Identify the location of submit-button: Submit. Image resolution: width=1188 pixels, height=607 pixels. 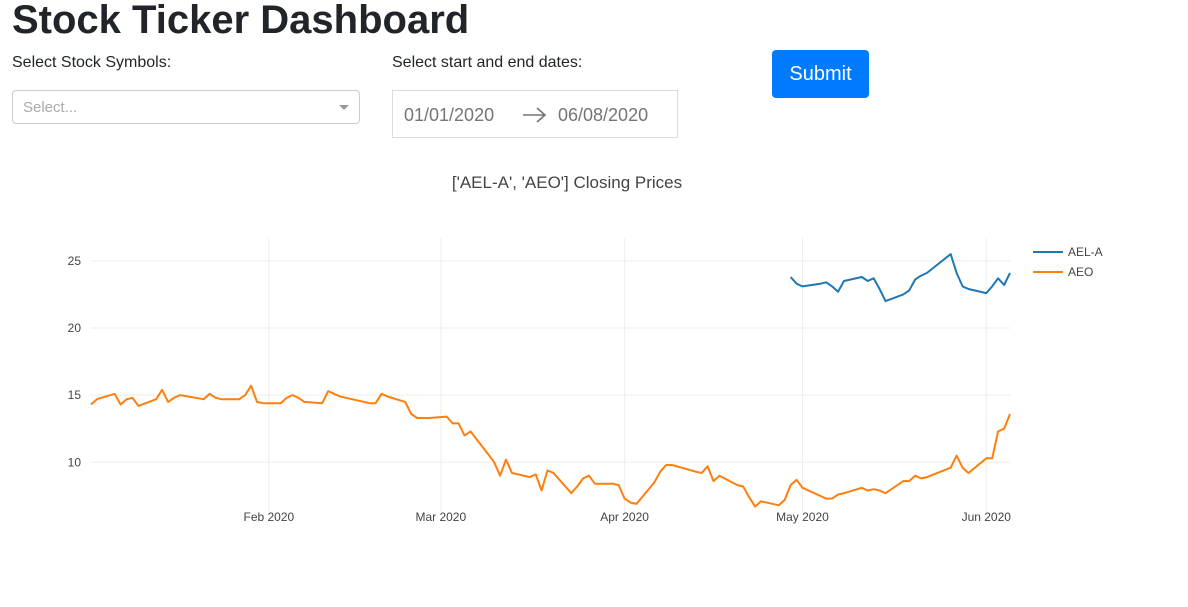
(820, 74).